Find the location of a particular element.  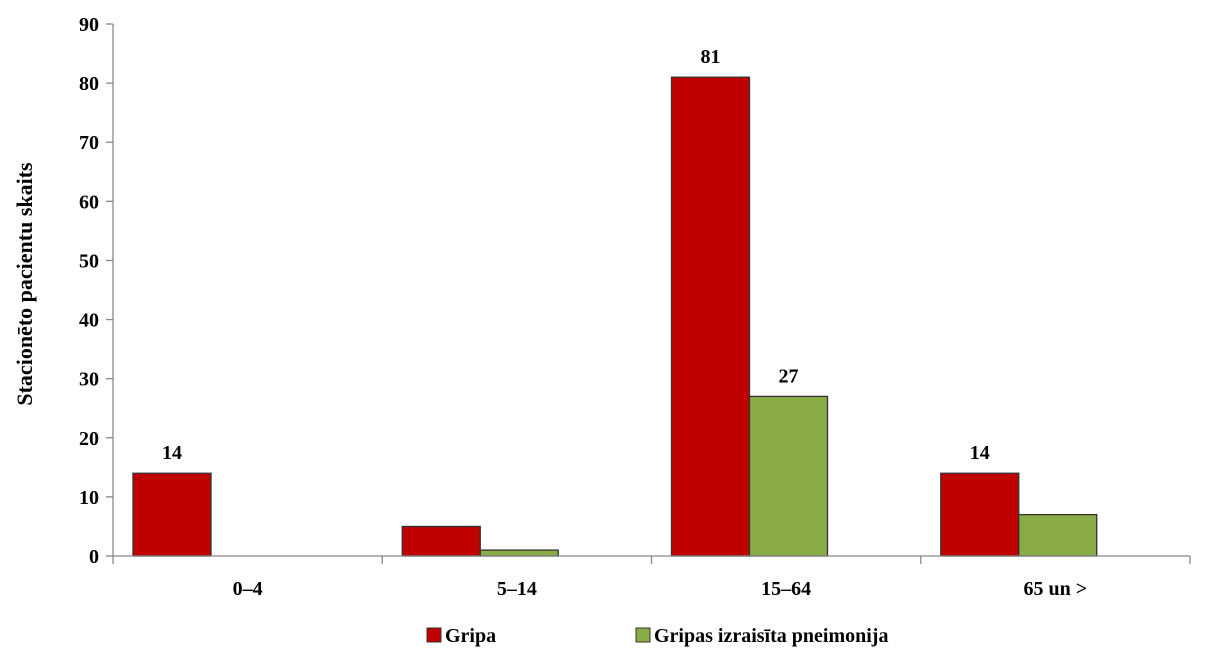

y-axis-ticks: 0 10 20 30 40 50 60 70 80 90 is located at coordinates (89, 291).